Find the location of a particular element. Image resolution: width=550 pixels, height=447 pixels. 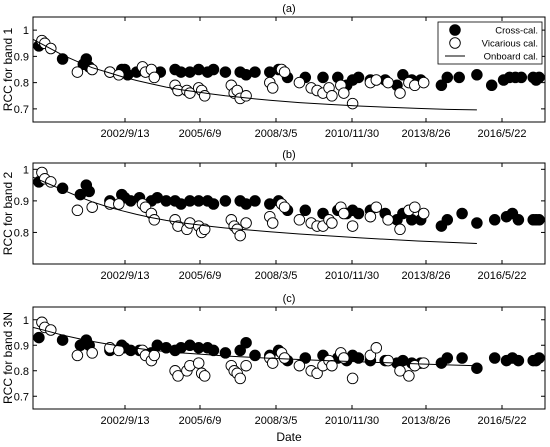

y-axis-label: RCC for band 2 is located at coordinates (8, 213).